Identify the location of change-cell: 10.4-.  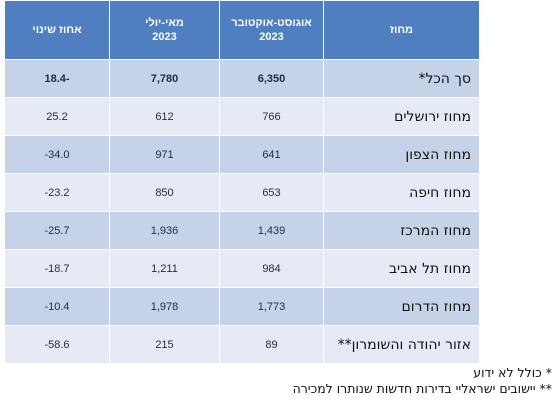
(57, 306).